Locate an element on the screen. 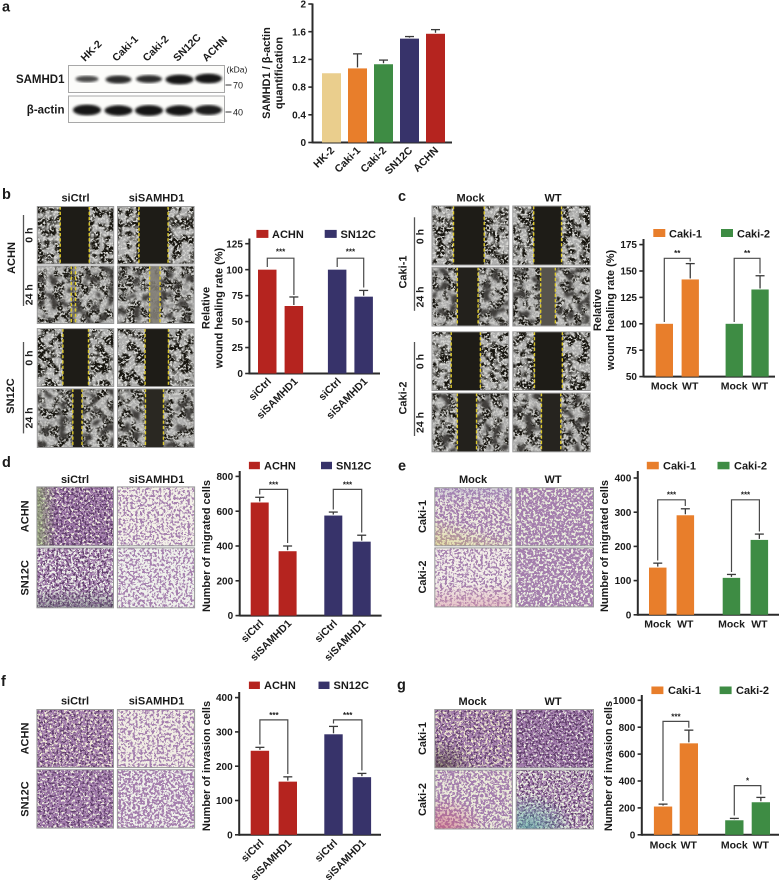  svg-text: β-actin is located at coordinates (46, 111).